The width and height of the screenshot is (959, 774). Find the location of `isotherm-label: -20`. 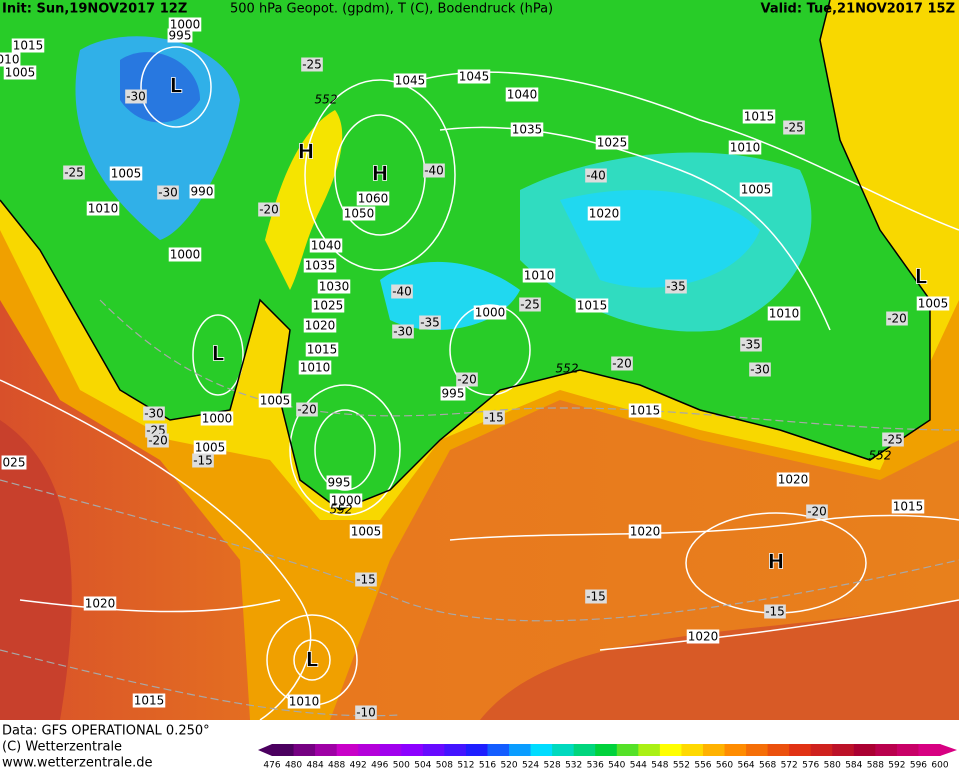

isotherm-label: -20 is located at coordinates (897, 319).